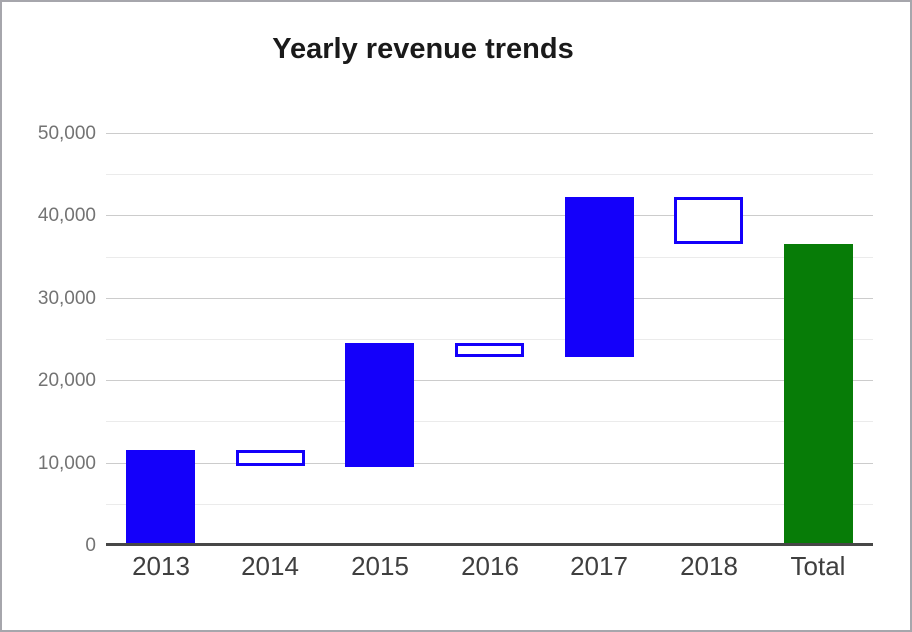  What do you see at coordinates (270, 566) in the screenshot?
I see `x-axis-label-2014: 2014` at bounding box center [270, 566].